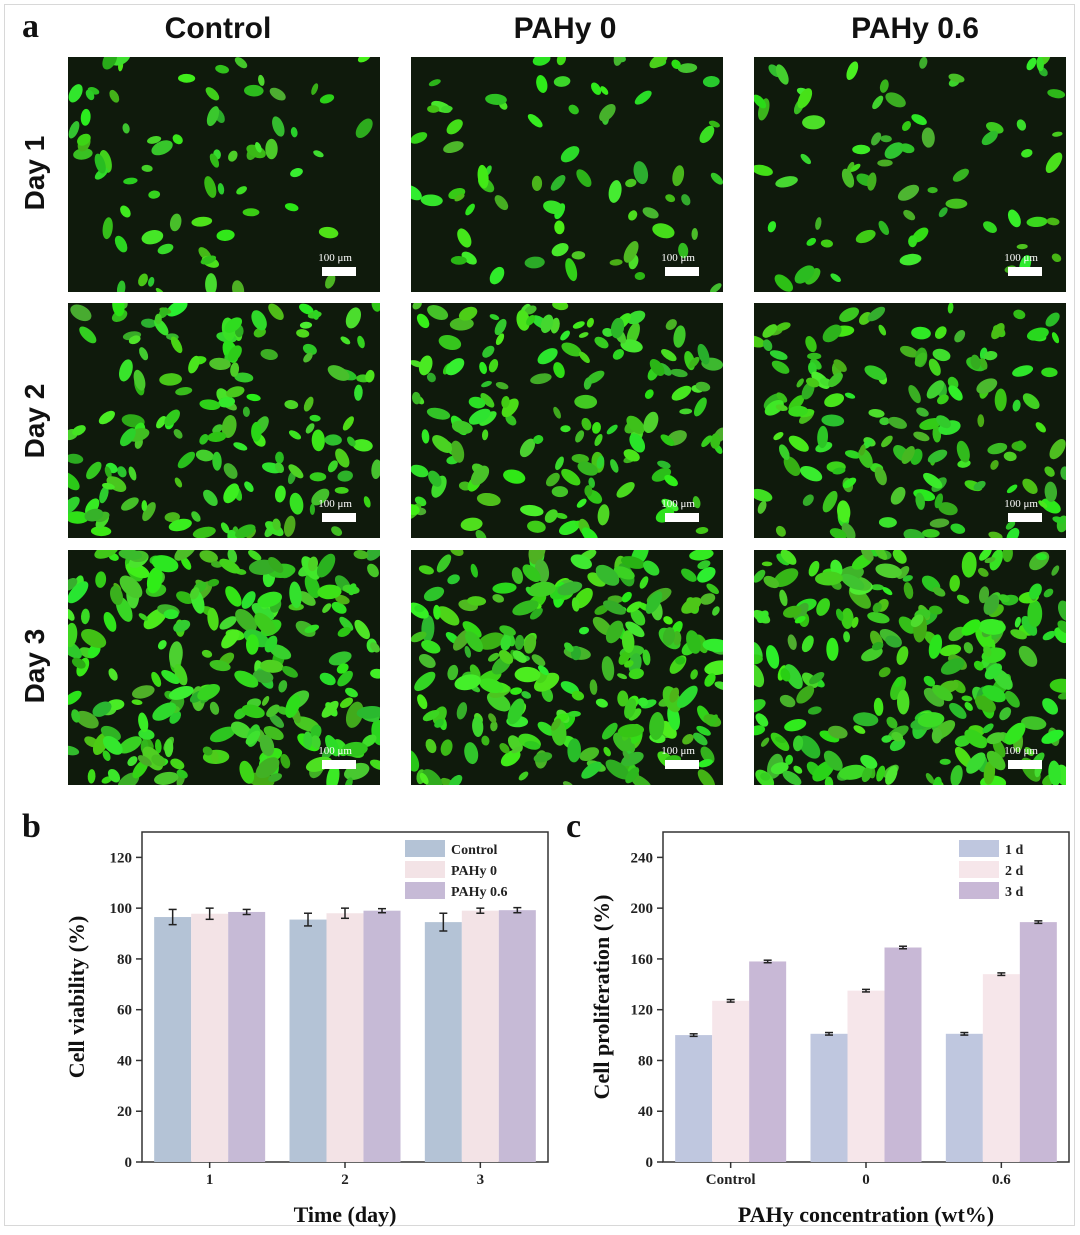  What do you see at coordinates (124, 1011) in the screenshot?
I see `y-tick-label: 60` at bounding box center [124, 1011].